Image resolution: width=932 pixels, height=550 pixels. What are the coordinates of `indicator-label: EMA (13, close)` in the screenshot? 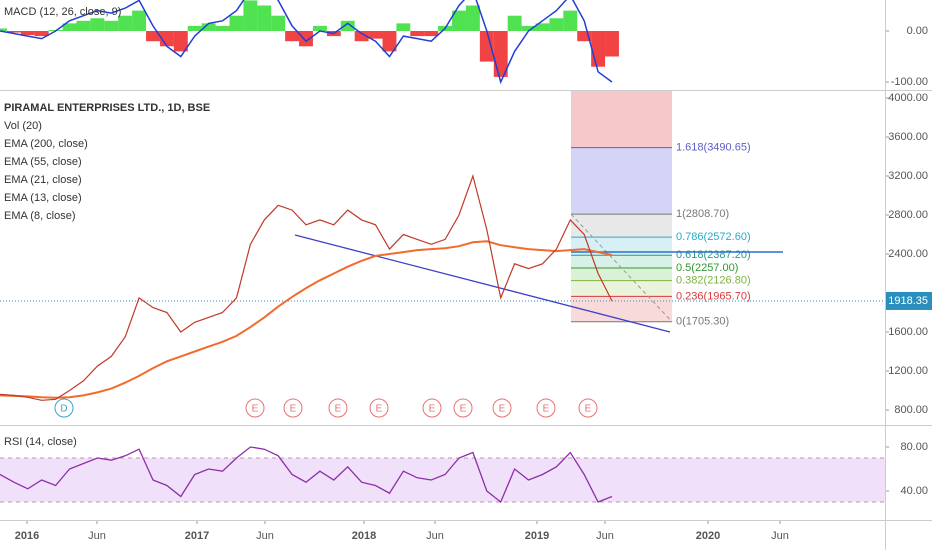 It's located at (43, 198).